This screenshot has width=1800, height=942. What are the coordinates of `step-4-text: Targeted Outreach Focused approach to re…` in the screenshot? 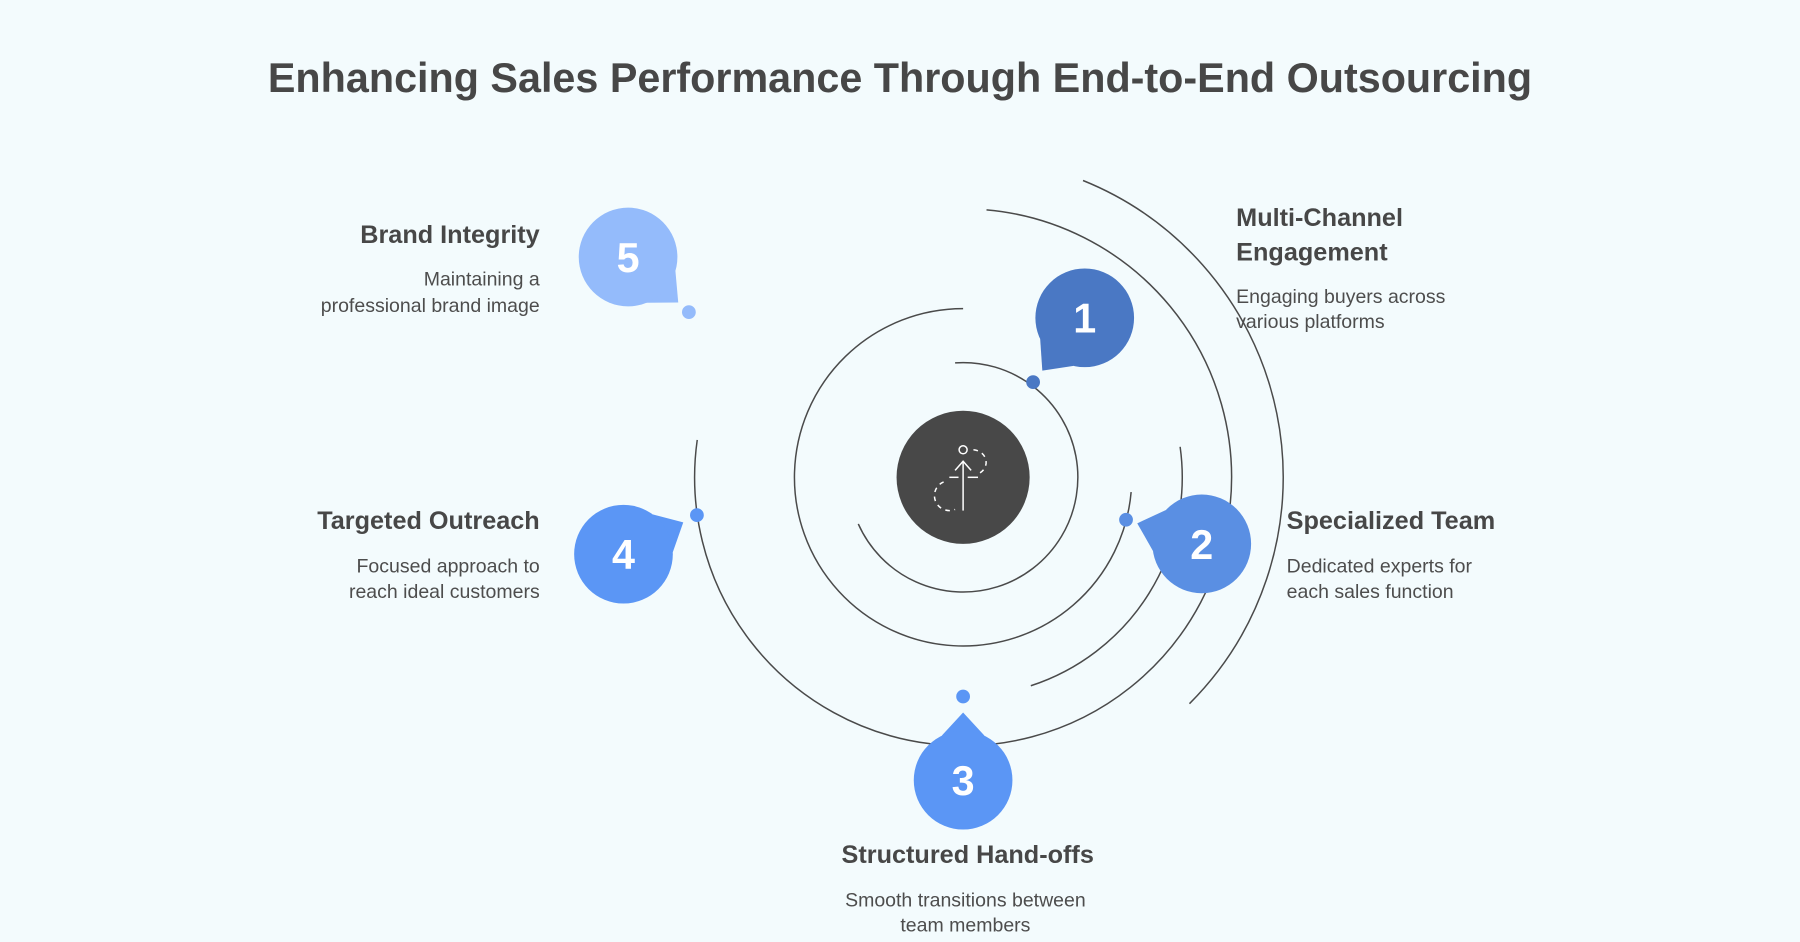 It's located at (428, 555).